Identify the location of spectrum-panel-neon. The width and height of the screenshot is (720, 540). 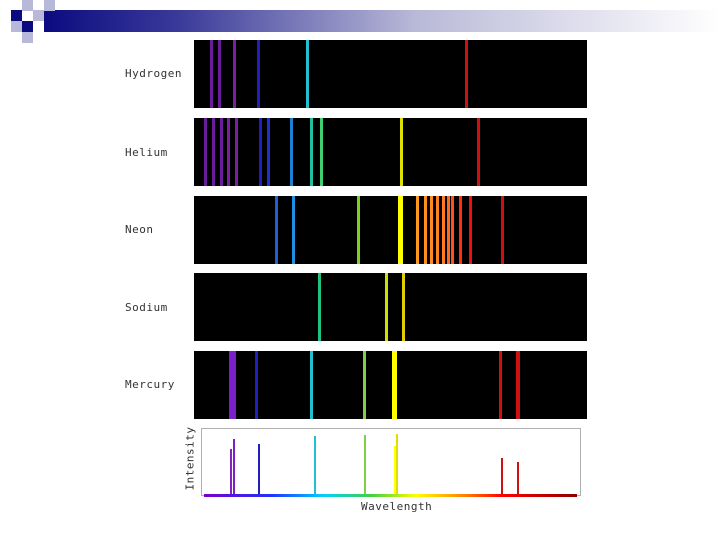
(390, 230).